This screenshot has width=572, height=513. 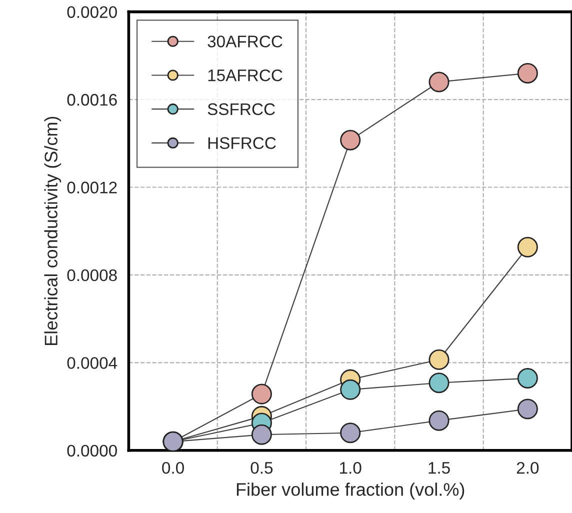 I want to click on y-tick-label: 0.0016, so click(x=92, y=100).